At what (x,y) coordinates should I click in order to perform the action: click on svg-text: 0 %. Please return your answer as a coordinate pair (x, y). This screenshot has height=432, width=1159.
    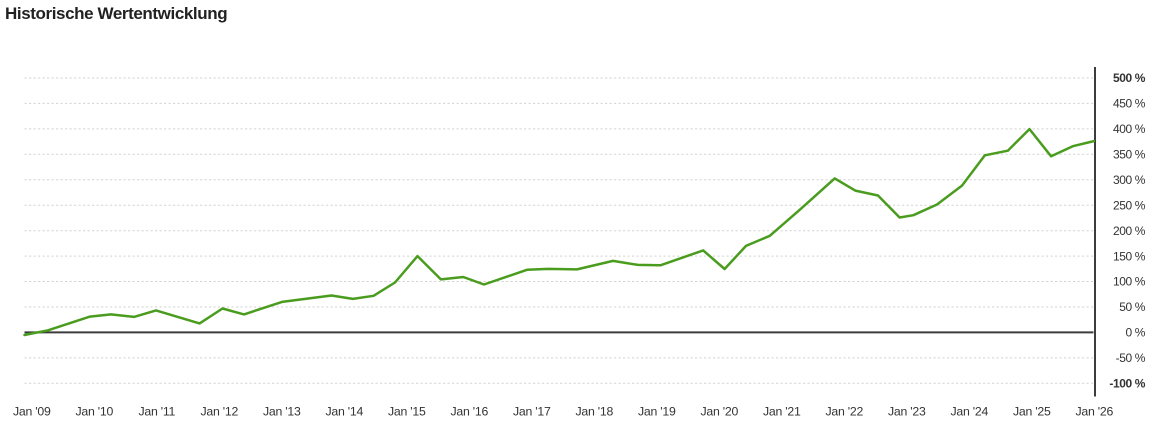
    Looking at the image, I should click on (1136, 333).